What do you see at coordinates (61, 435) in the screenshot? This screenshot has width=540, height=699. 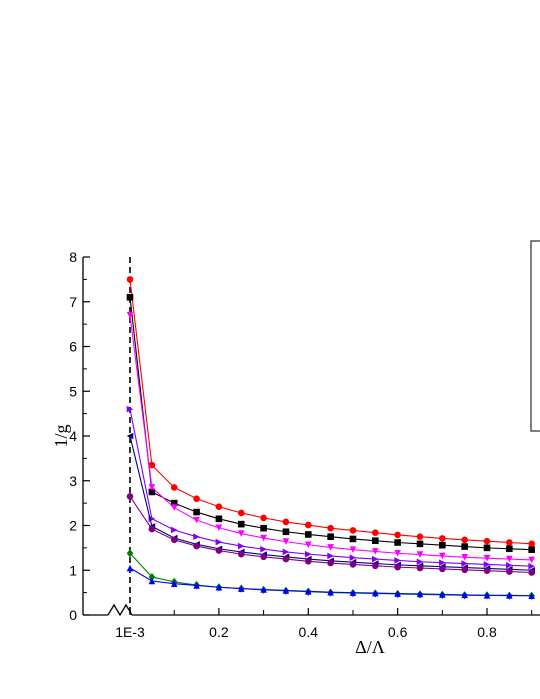 I see `y-axis-title: 1/g` at bounding box center [61, 435].